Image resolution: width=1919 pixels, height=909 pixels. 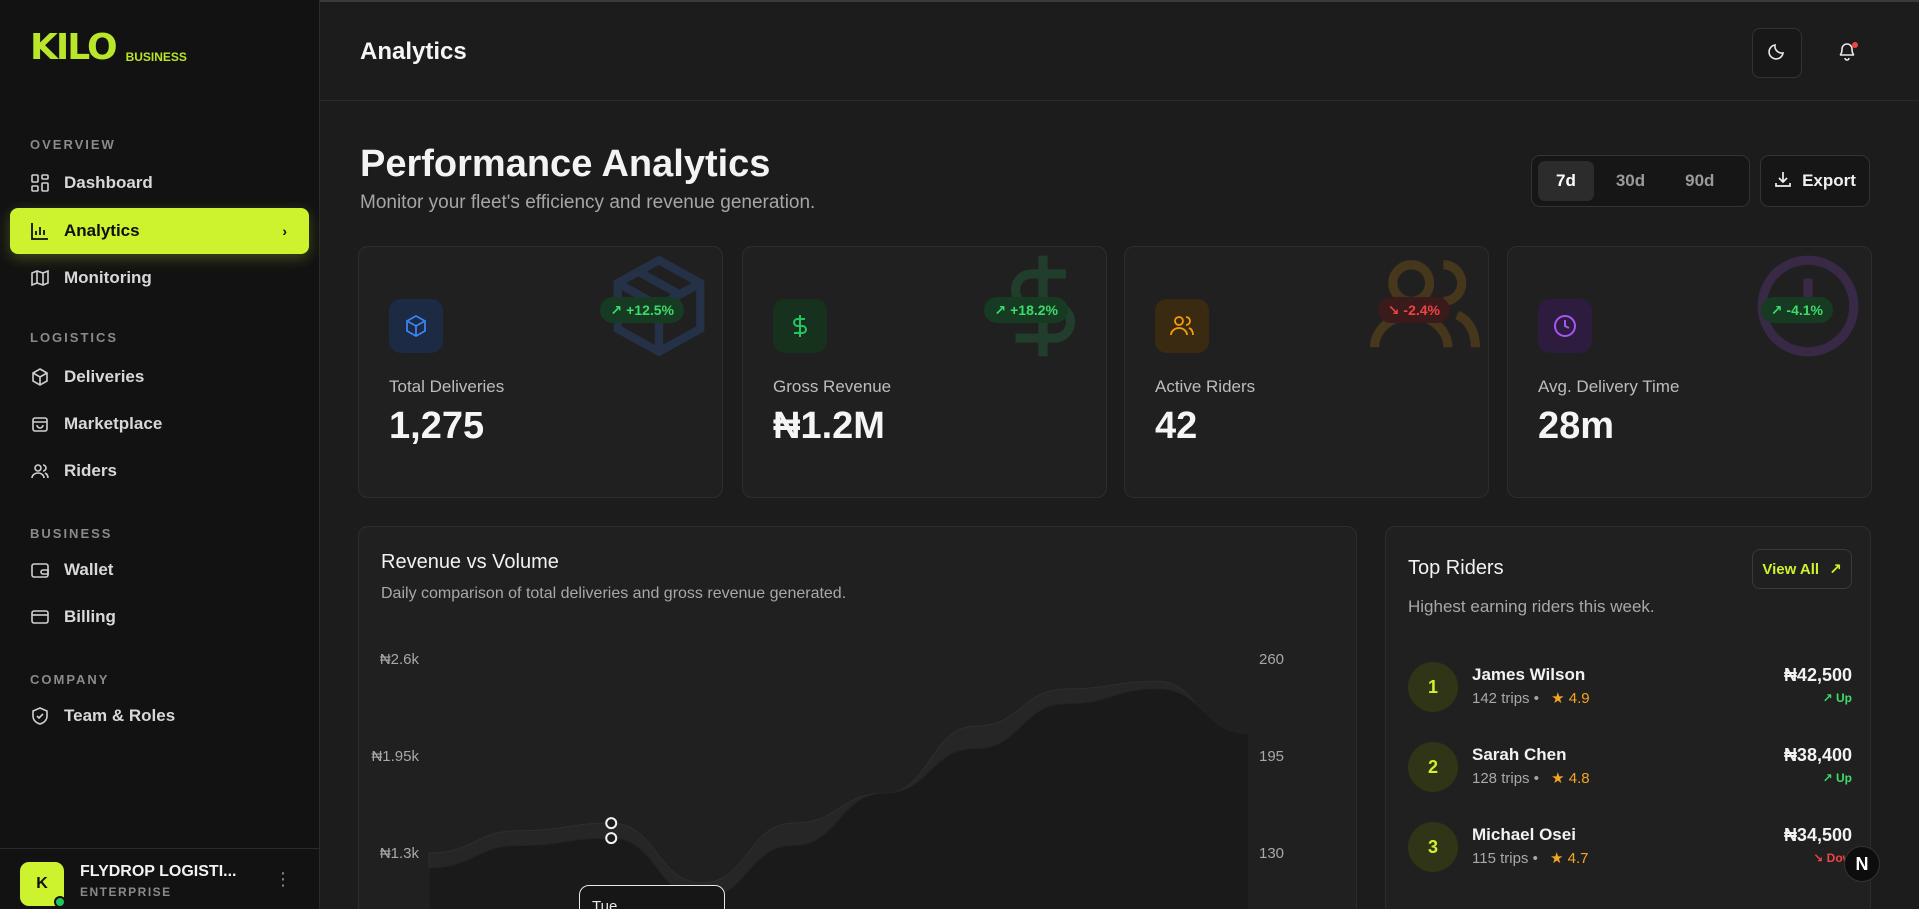 I want to click on rider-trend-label: Up, so click(x=1844, y=698).